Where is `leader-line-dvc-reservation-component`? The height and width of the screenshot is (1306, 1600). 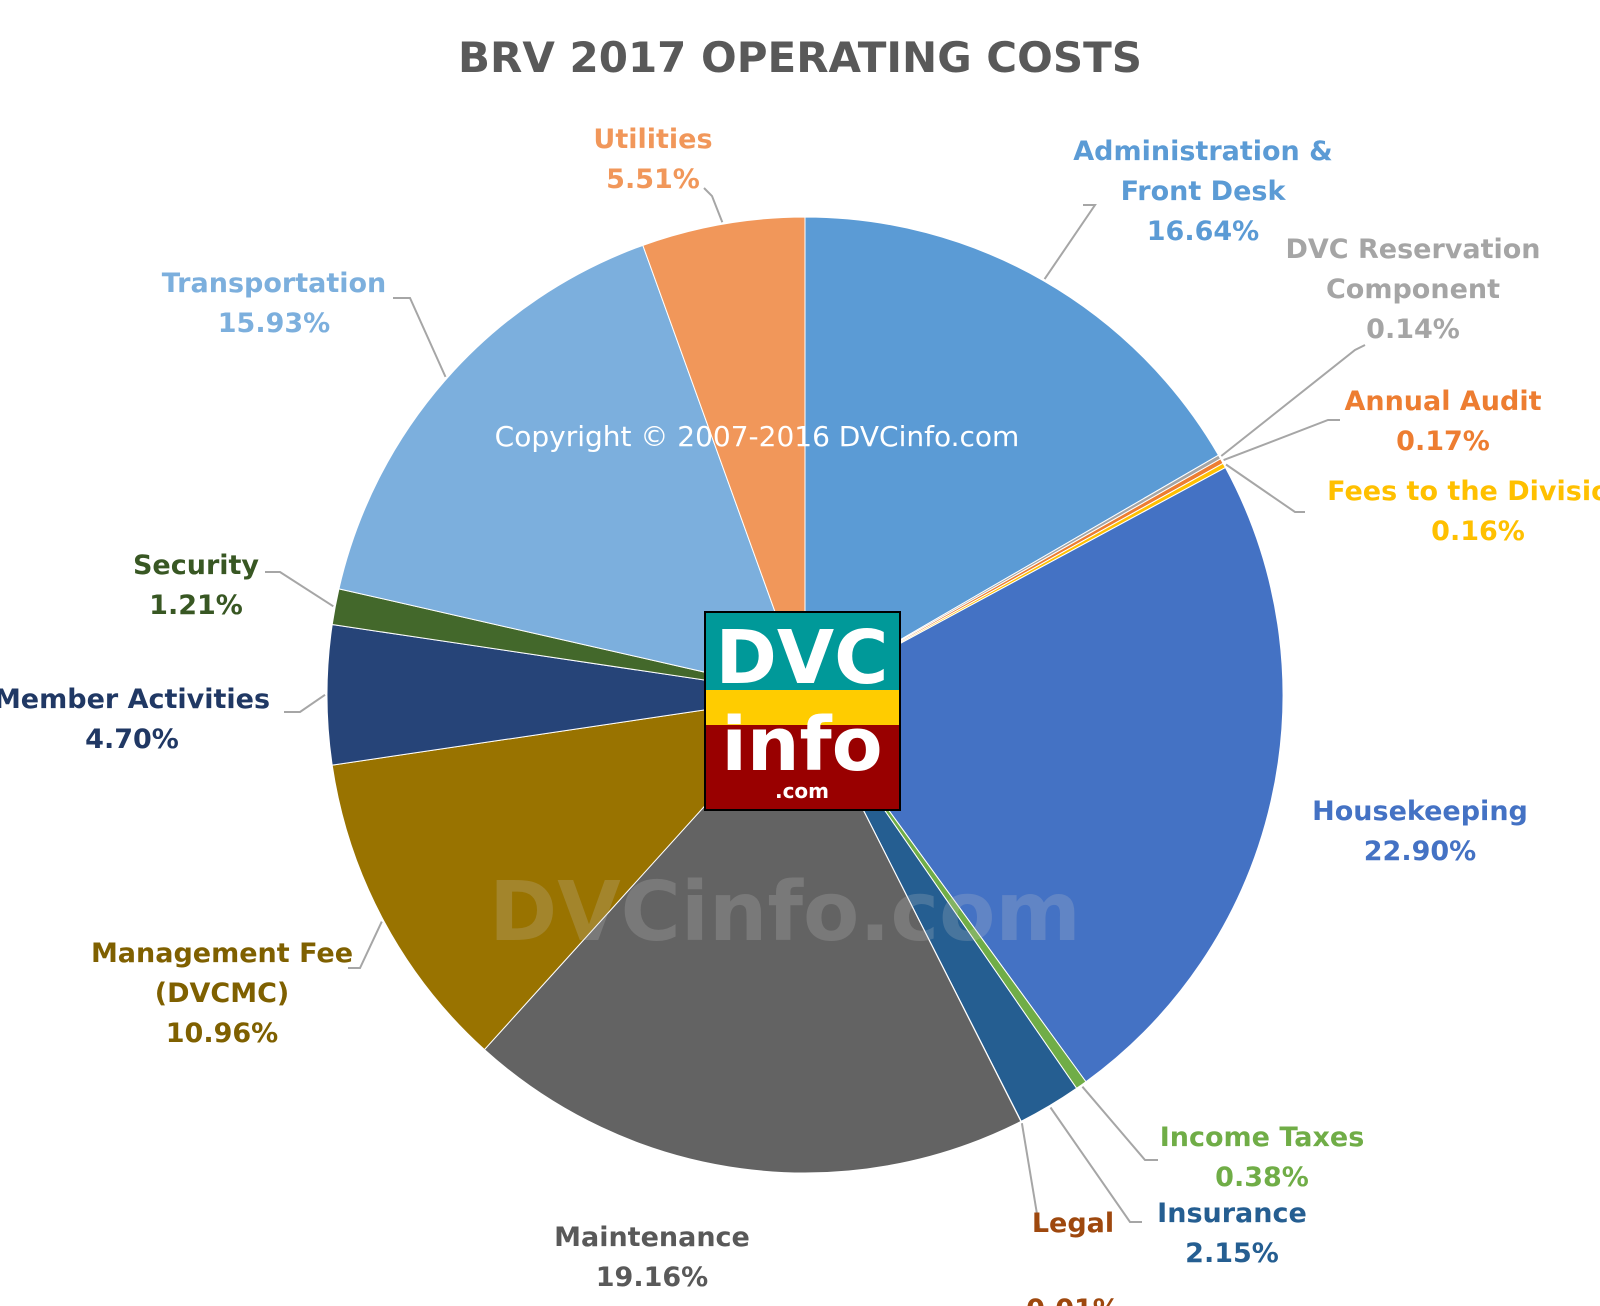 leader-line-dvc-reservation-component is located at coordinates (1293, 400).